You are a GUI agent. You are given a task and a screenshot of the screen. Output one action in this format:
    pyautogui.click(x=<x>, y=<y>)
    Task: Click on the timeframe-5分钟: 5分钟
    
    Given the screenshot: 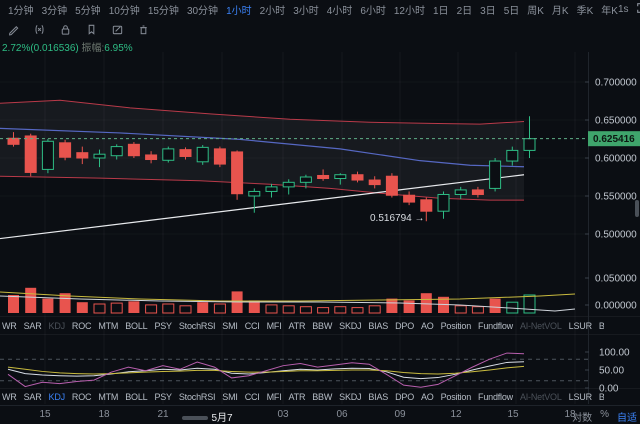 What is the action you would take?
    pyautogui.click(x=88, y=9)
    